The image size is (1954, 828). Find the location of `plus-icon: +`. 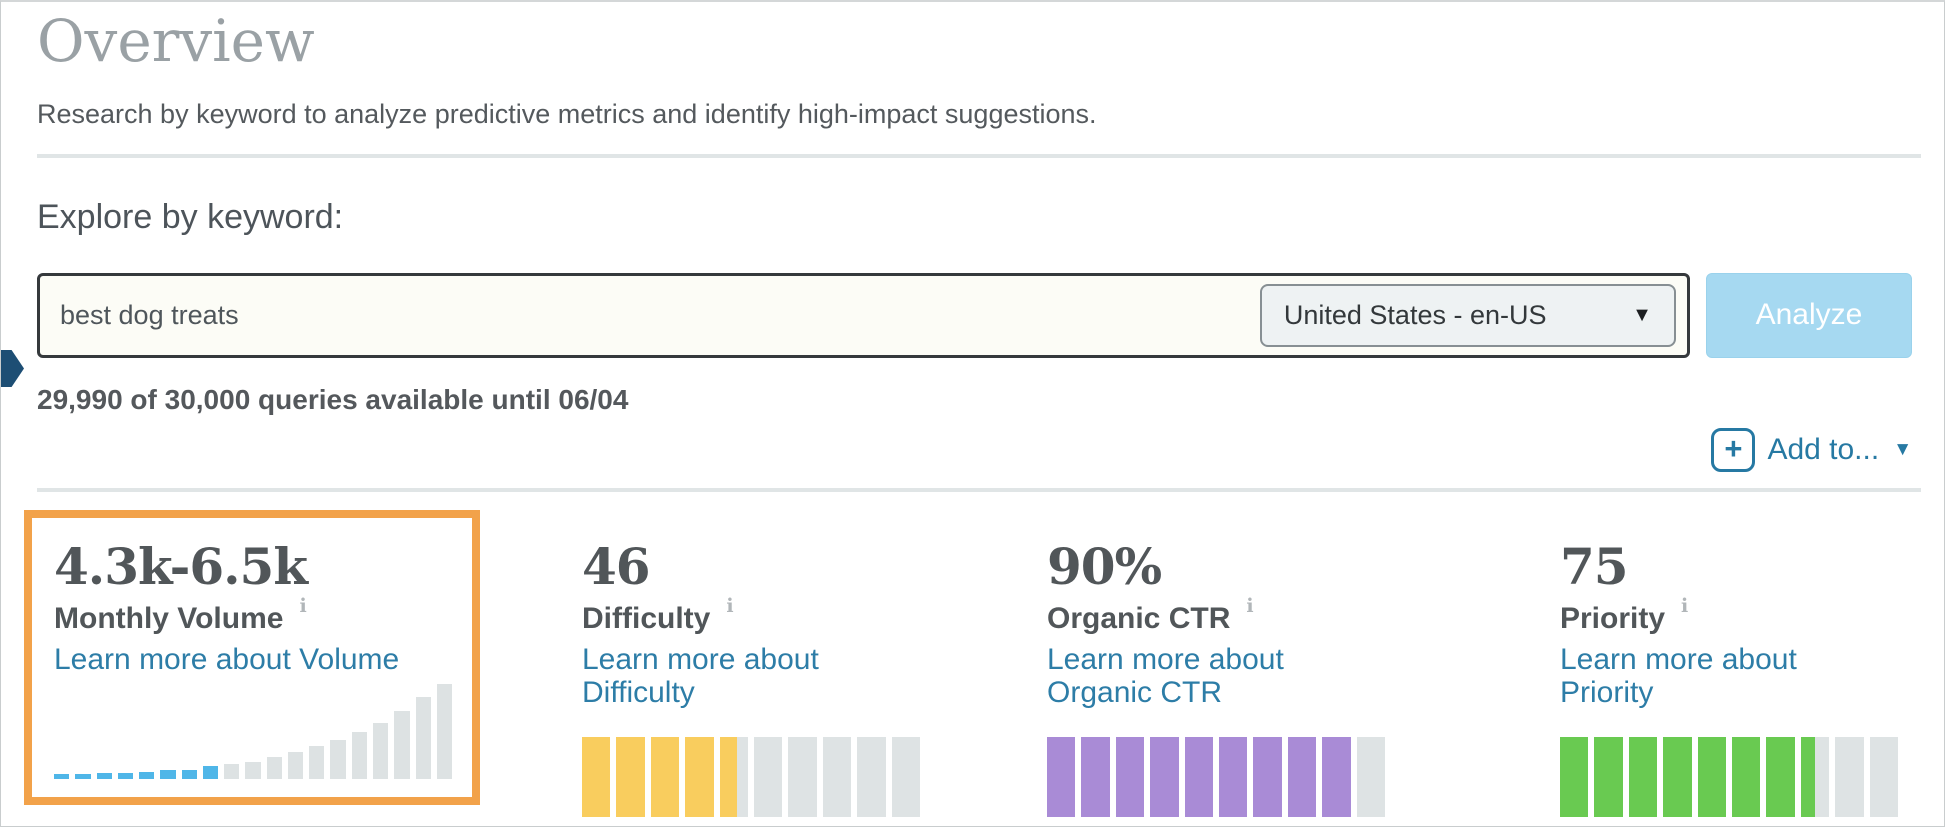

plus-icon: + is located at coordinates (1733, 449).